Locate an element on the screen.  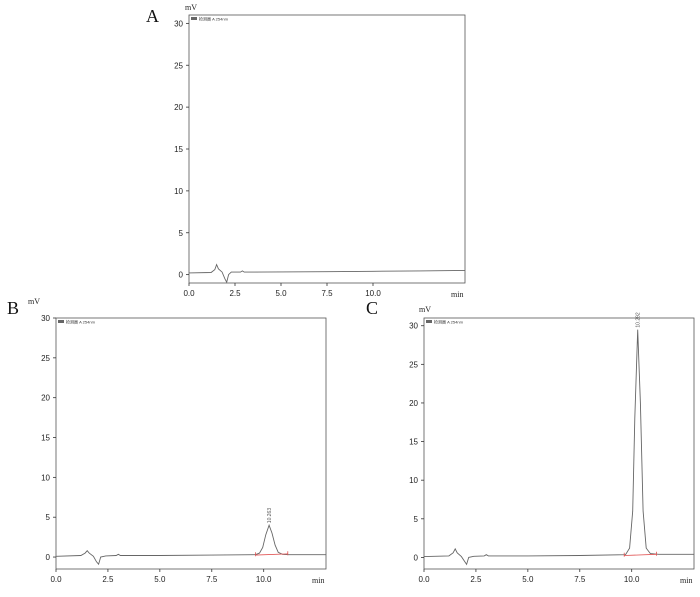
peak-retention-label: 10.292 is located at coordinates (639, 320).